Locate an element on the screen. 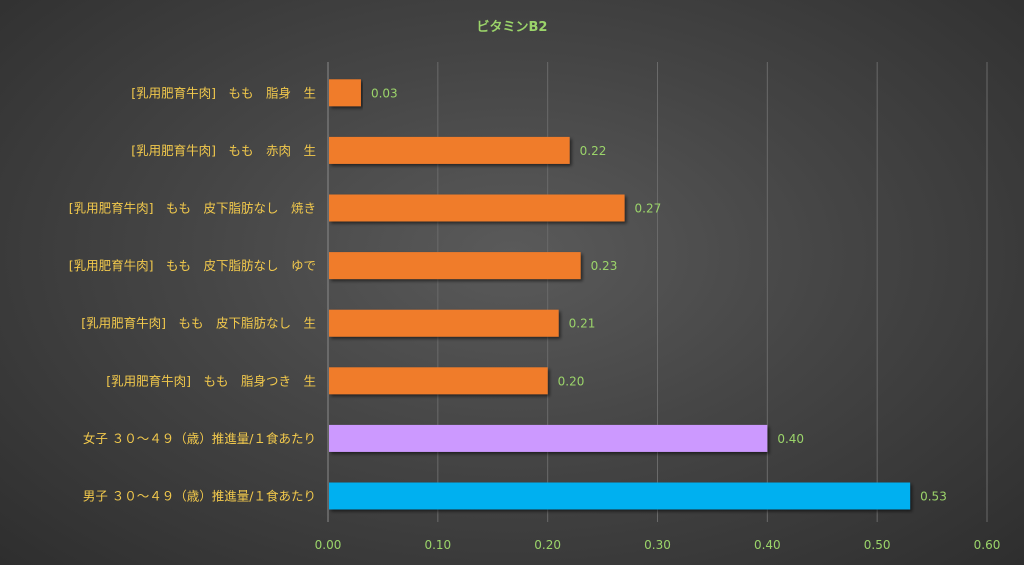  data-label: 0.22 is located at coordinates (593, 151).